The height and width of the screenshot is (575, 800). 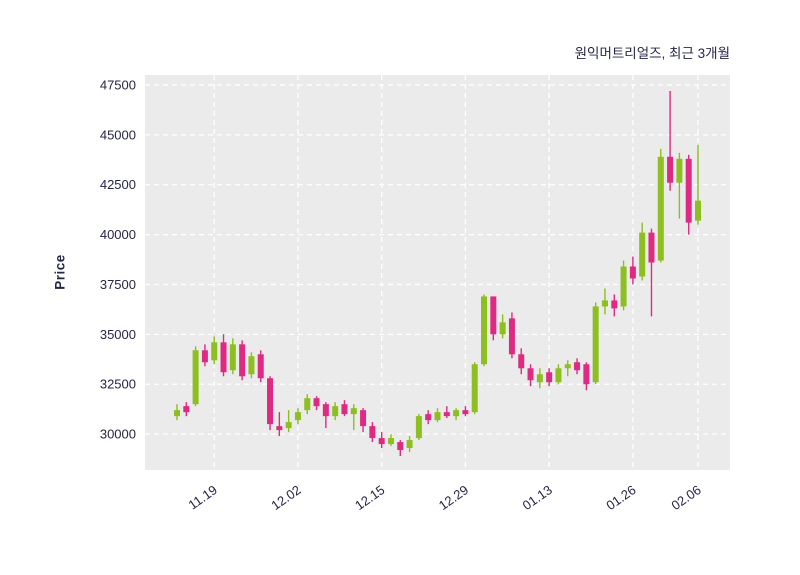 I want to click on y-tick-label: 47500, so click(x=118, y=84).